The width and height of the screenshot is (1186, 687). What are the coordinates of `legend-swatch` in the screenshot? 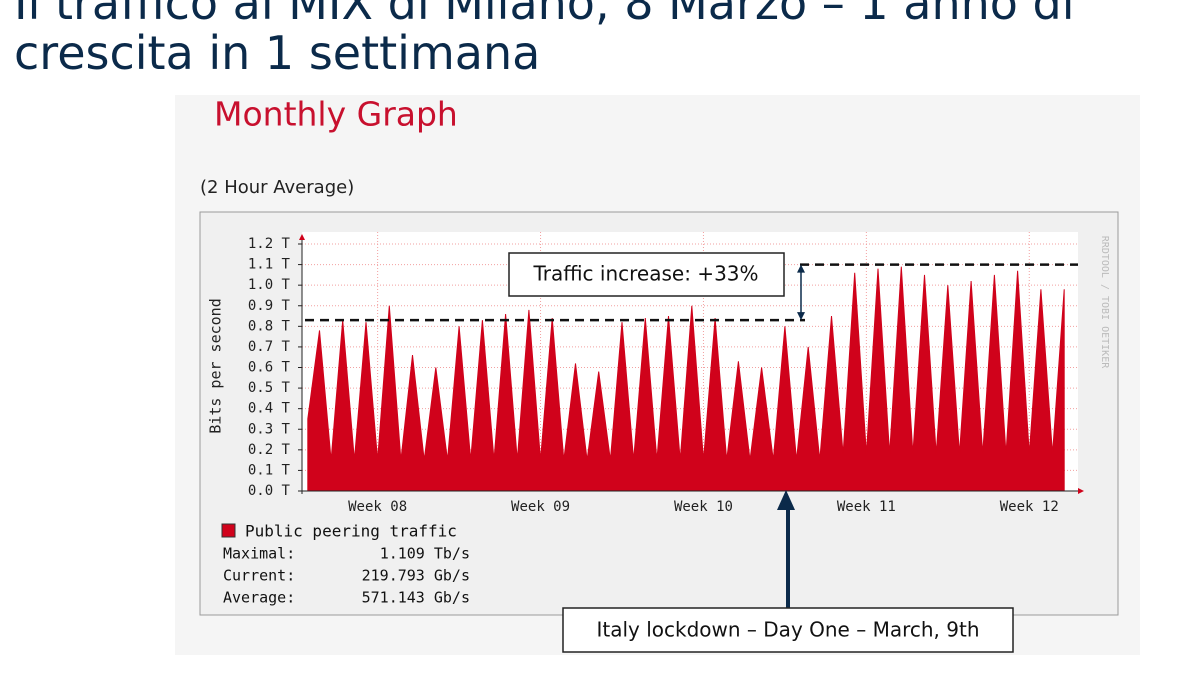 It's located at (228, 530).